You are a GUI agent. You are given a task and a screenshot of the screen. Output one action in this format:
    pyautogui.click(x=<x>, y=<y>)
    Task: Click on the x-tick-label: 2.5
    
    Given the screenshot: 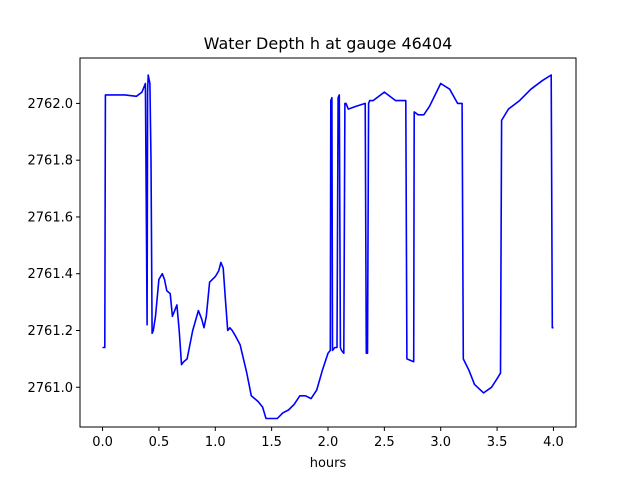 What is the action you would take?
    pyautogui.click(x=384, y=442)
    